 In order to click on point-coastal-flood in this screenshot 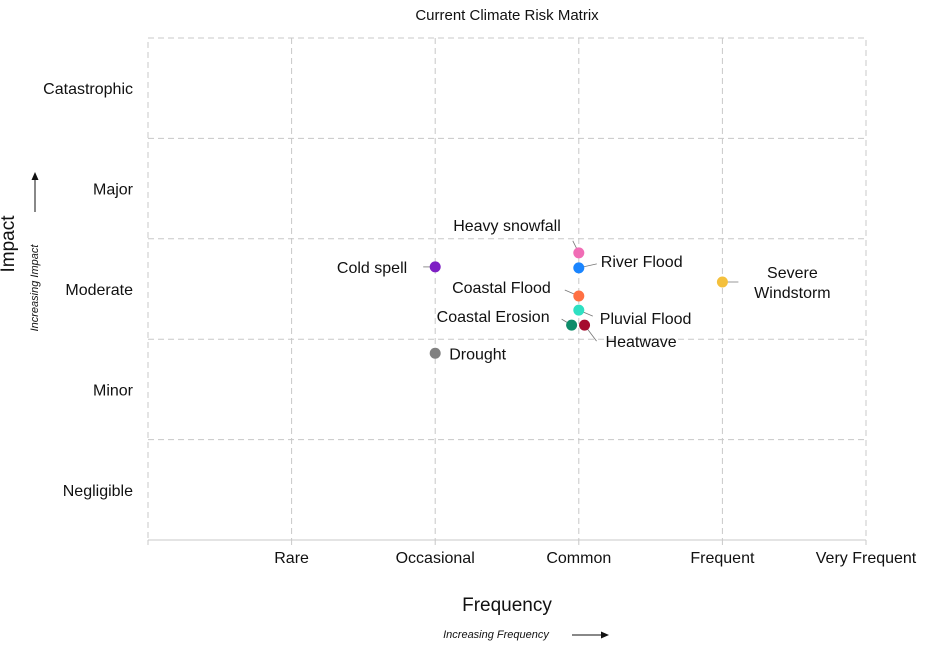, I will do `click(579, 296)`.